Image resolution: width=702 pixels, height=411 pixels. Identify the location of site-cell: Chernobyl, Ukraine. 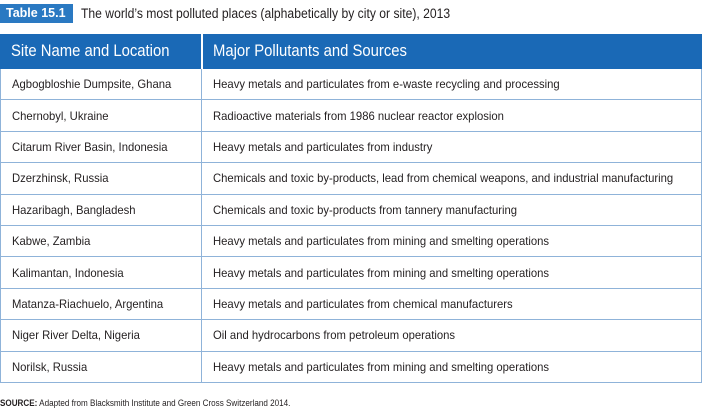
(101, 115).